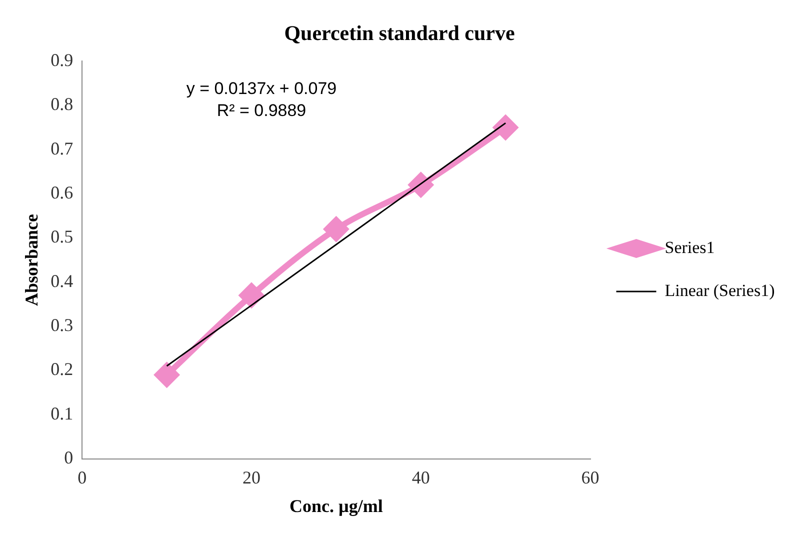  Describe the element at coordinates (336, 506) in the screenshot. I see `x-axis-title: Conc. µg/ml` at that location.